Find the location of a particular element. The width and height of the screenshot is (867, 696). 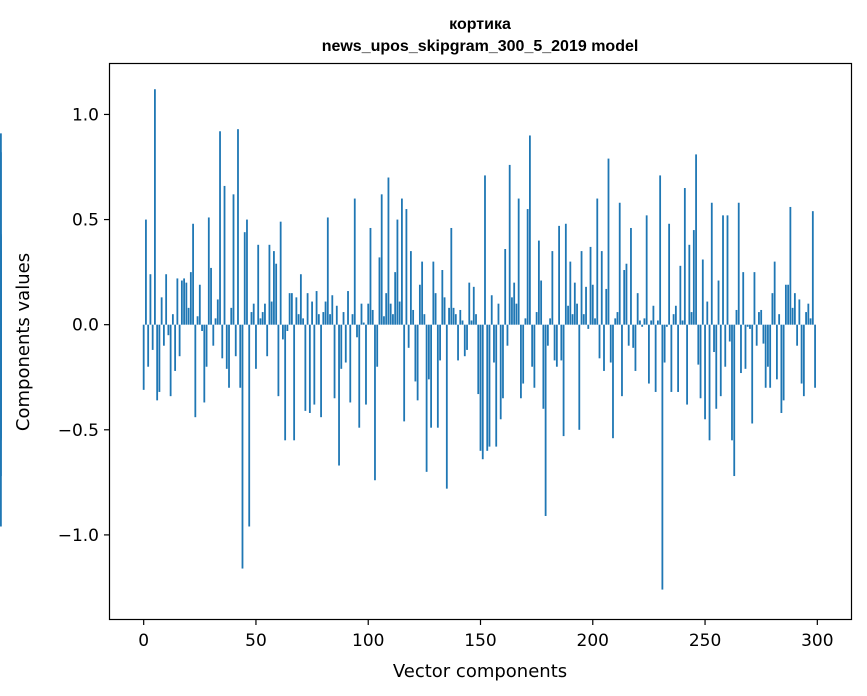

x-tick-label: 300 is located at coordinates (817, 641).